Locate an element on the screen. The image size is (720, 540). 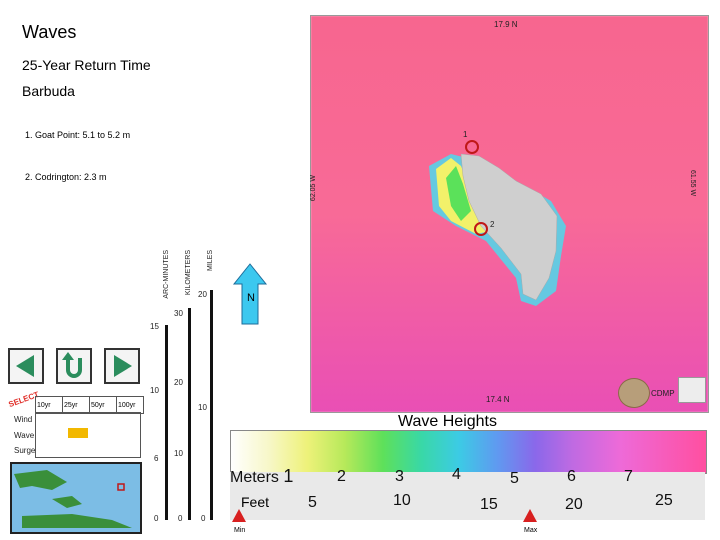
feet-tick: 25 is located at coordinates (664, 500).